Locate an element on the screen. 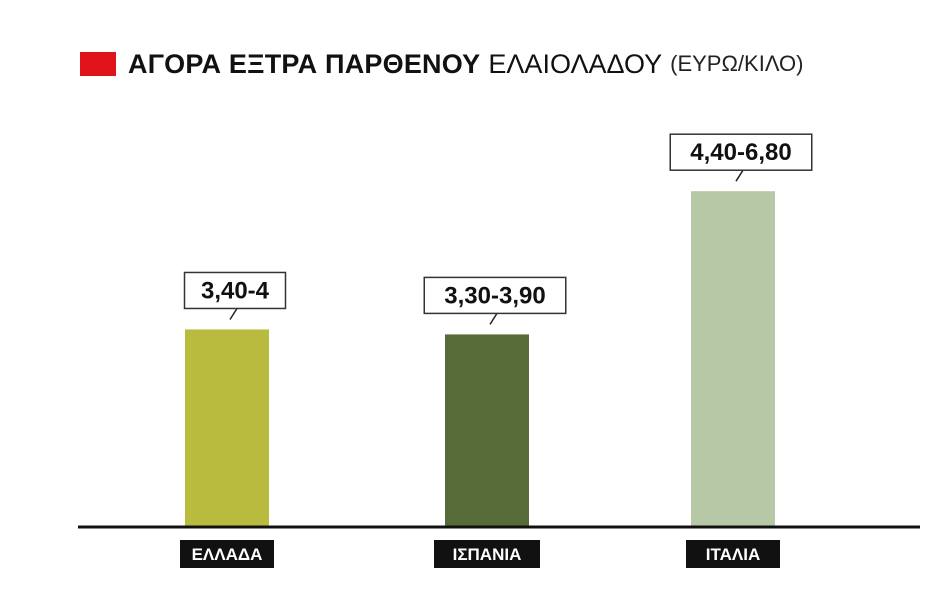 The height and width of the screenshot is (610, 940). category-label-2: ΙΤΑΛΙΑ is located at coordinates (733, 554).